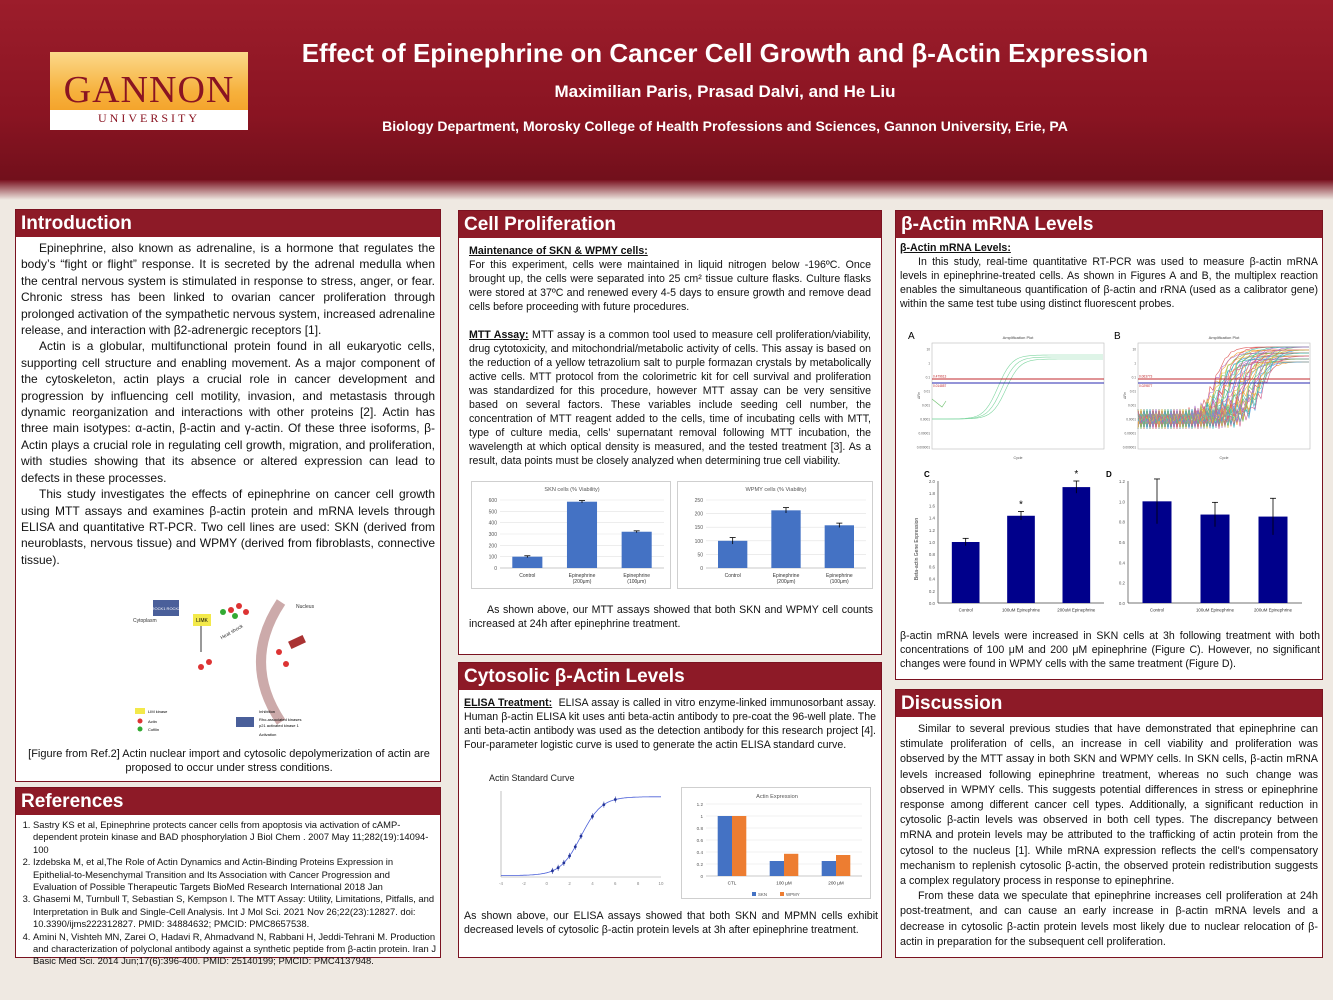  I want to click on actin-standard-curve-chart: Actin Standard Curve -4 -2 0 2 4 6 8 10, so click(576, 829).